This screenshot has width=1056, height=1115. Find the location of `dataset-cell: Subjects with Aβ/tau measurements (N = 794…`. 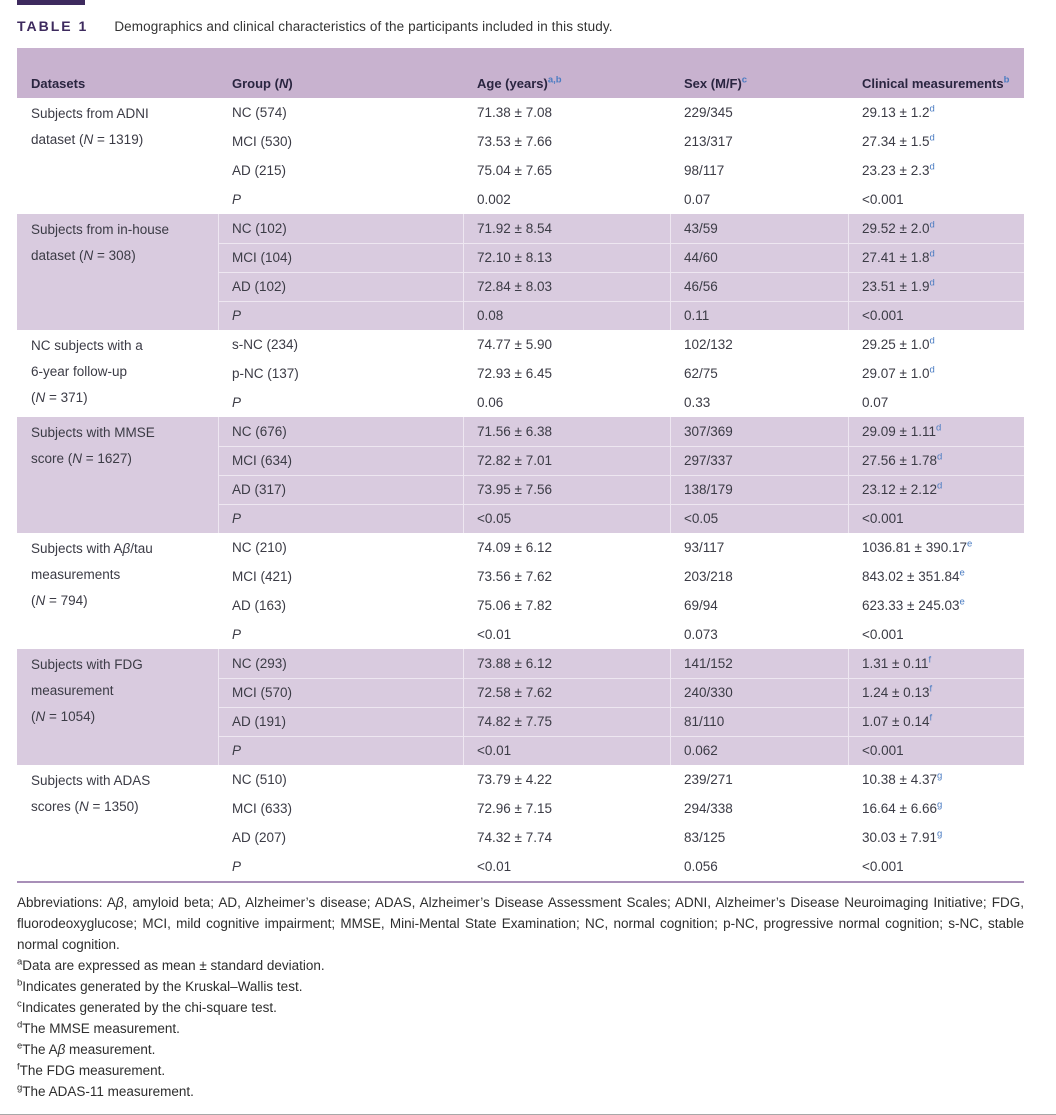

dataset-cell: Subjects with Aβ/tau measurements (N = 794… is located at coordinates (92, 574).